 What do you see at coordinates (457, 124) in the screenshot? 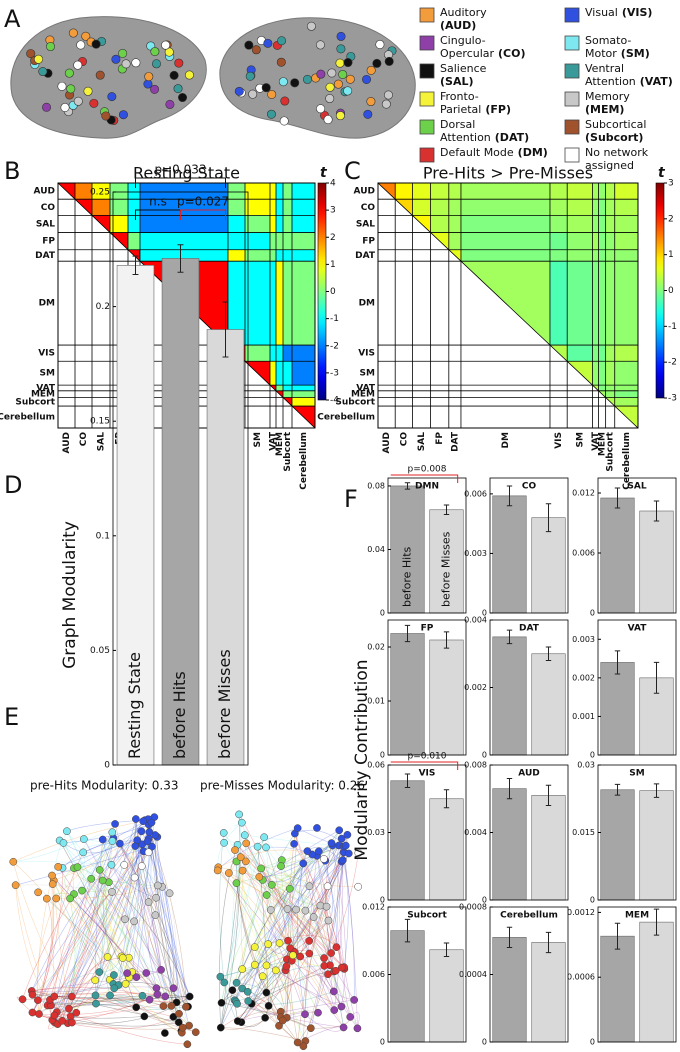
I see `legend-text: Dorsal` at bounding box center [457, 124].